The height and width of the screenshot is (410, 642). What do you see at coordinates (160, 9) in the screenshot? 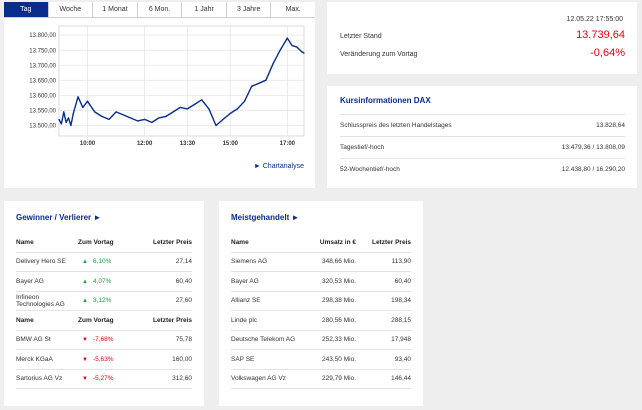
I see `tab-6-months: 6 Mon.` at bounding box center [160, 9].